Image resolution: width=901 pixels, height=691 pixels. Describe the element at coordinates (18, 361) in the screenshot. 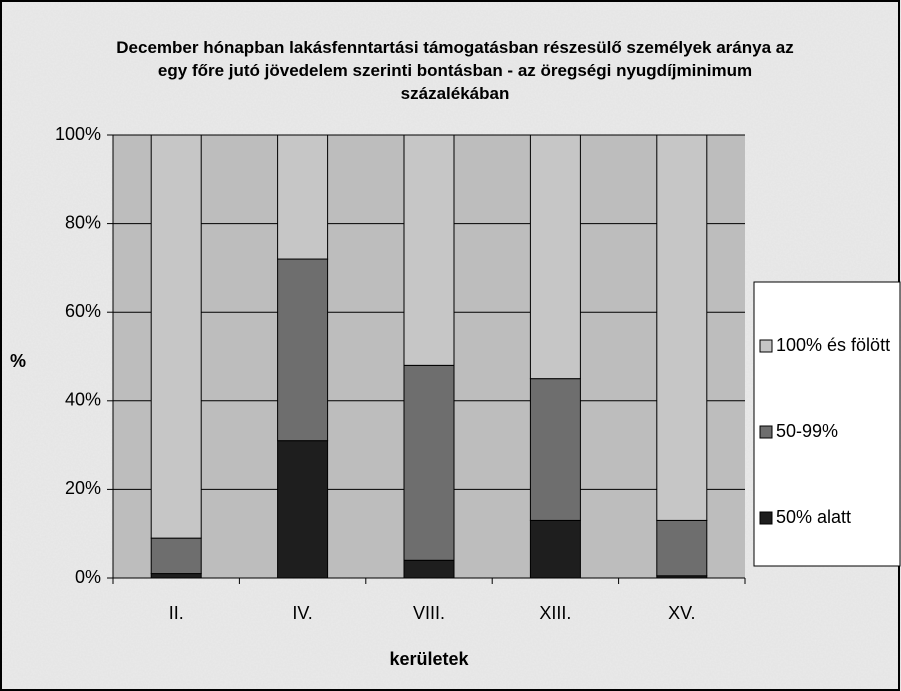

I see `y-axis-label: %` at that location.